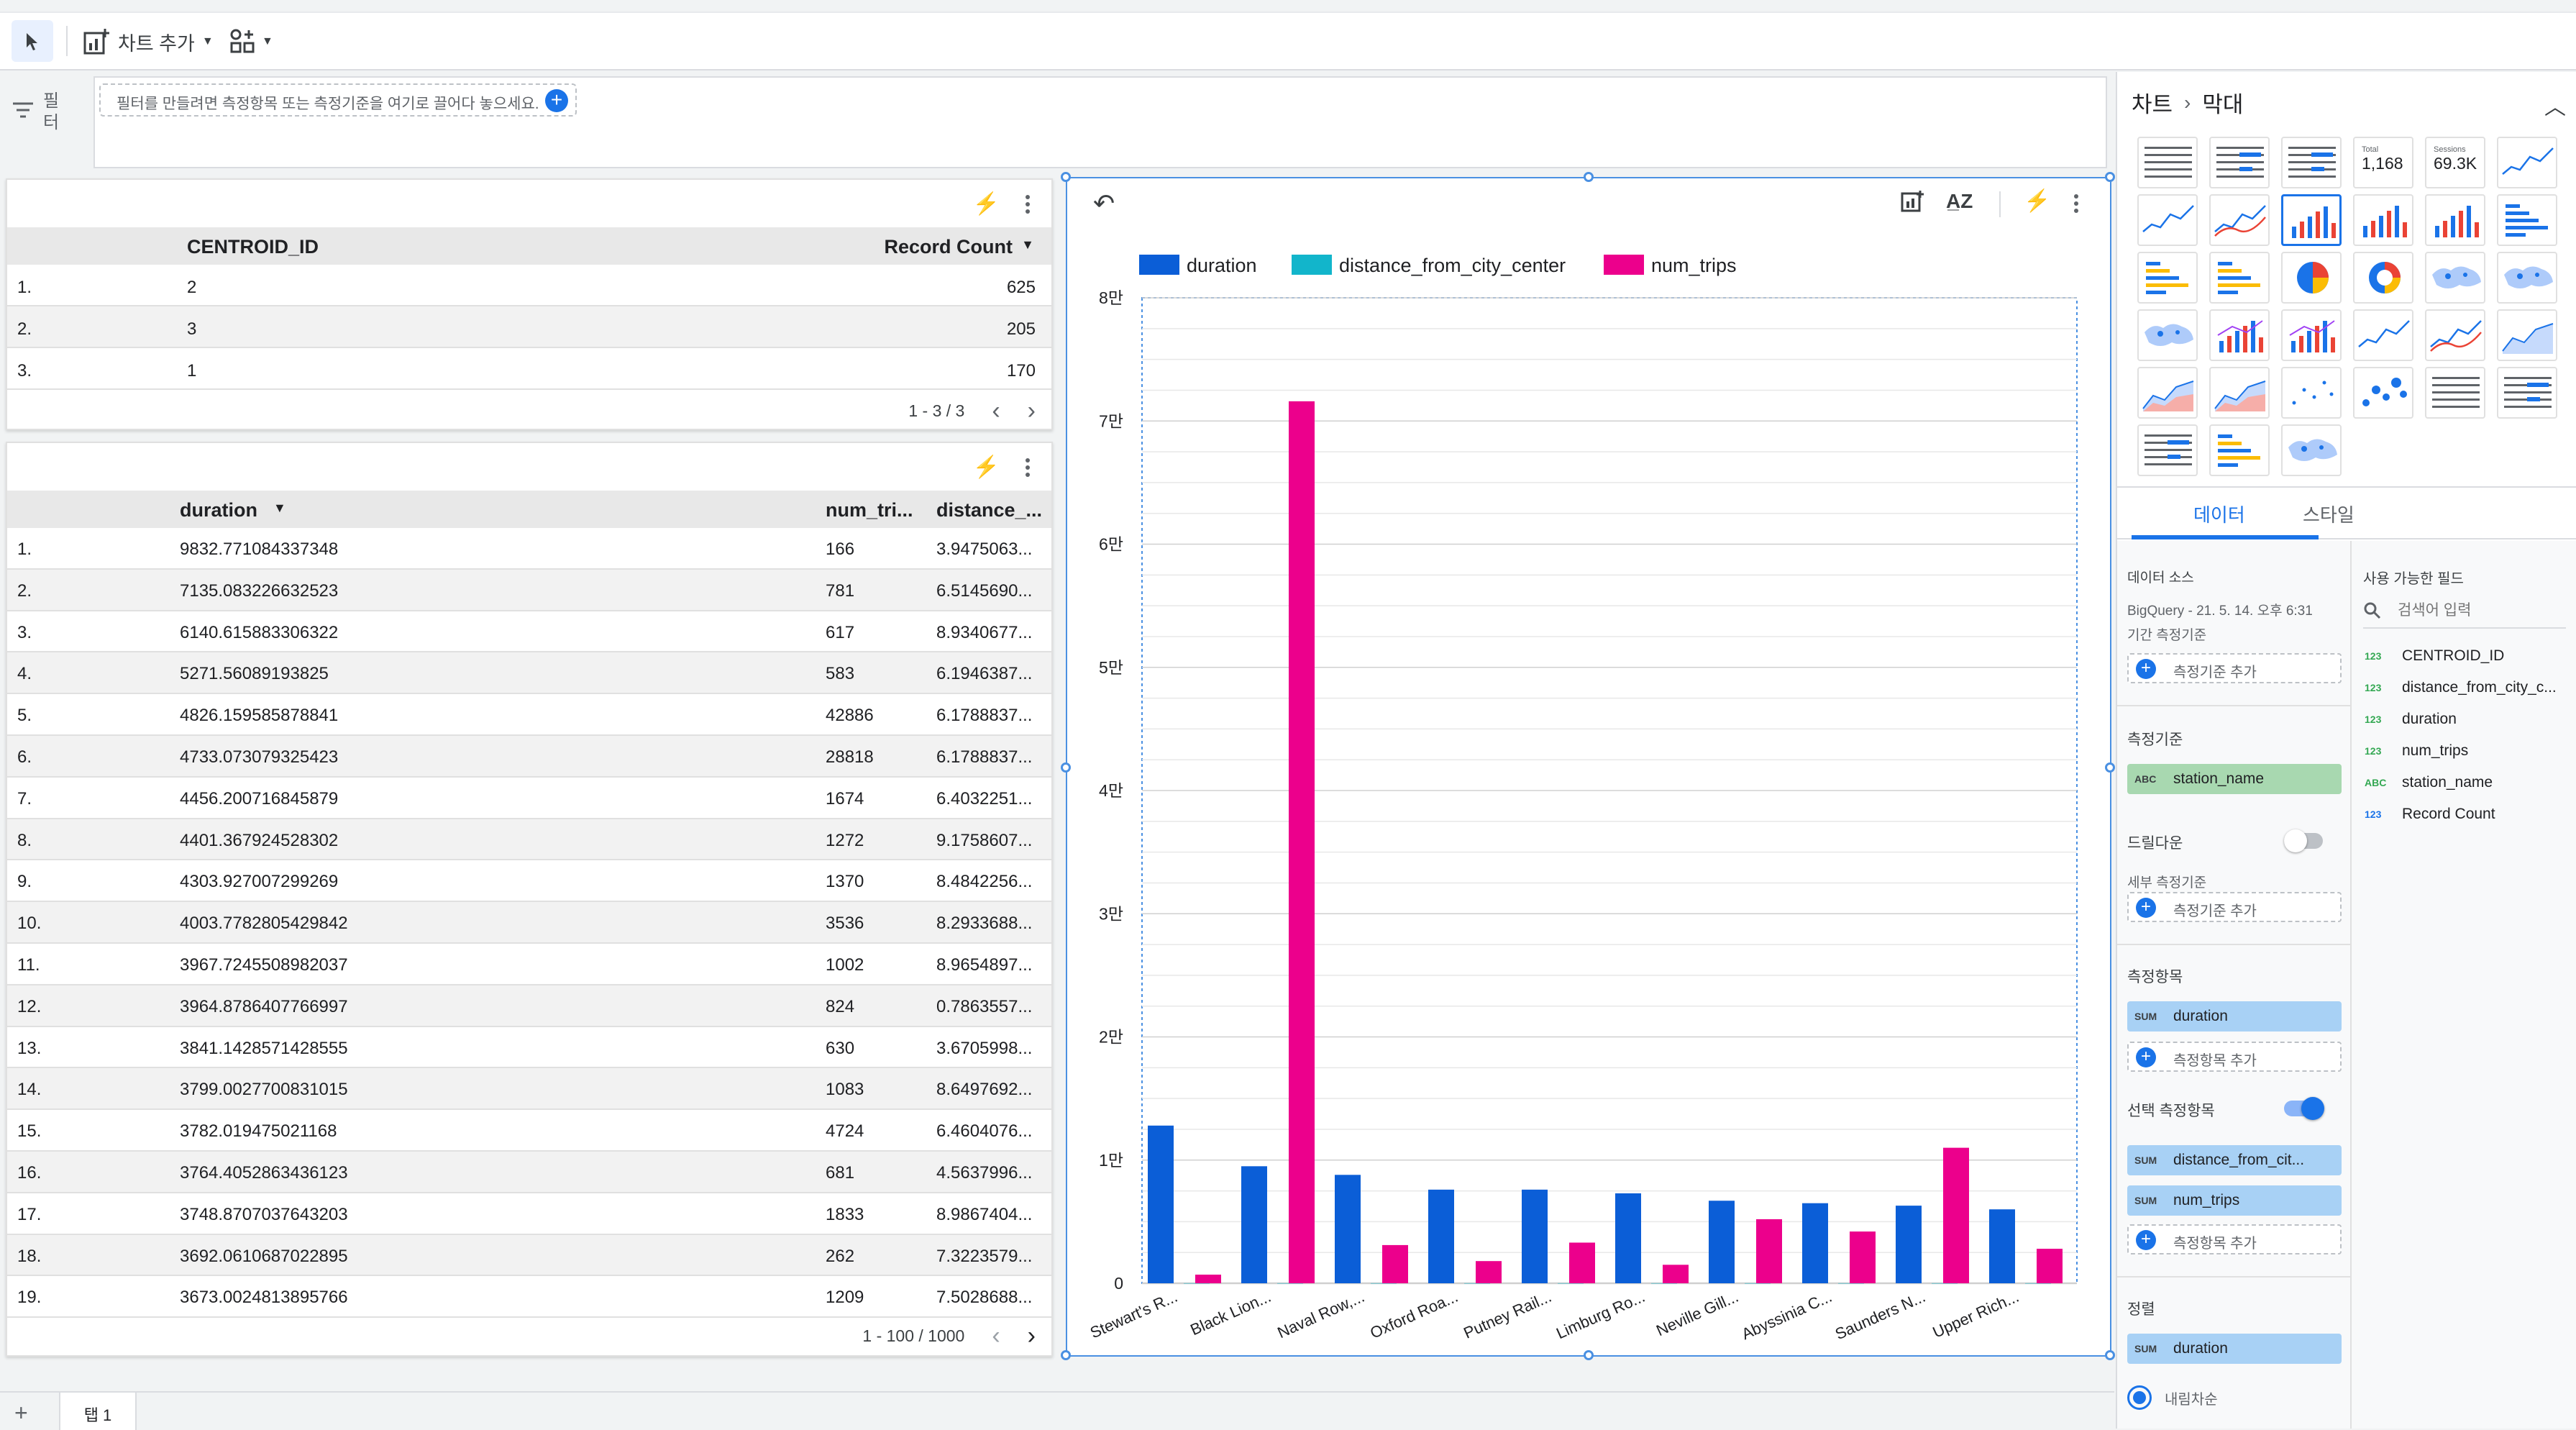 The height and width of the screenshot is (1430, 2576). Describe the element at coordinates (251, 41) in the screenshot. I see `add-control-button: ▼` at that location.